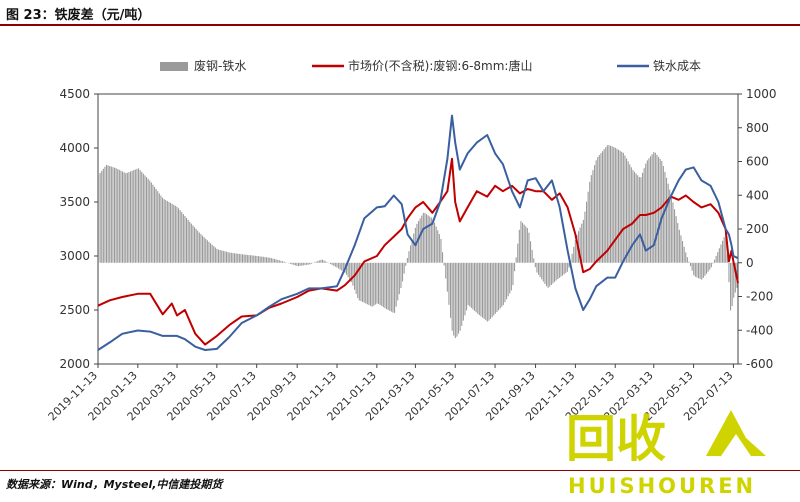 The height and width of the screenshot is (502, 800). I want to click on right-tick-label: 800, so click(757, 128).